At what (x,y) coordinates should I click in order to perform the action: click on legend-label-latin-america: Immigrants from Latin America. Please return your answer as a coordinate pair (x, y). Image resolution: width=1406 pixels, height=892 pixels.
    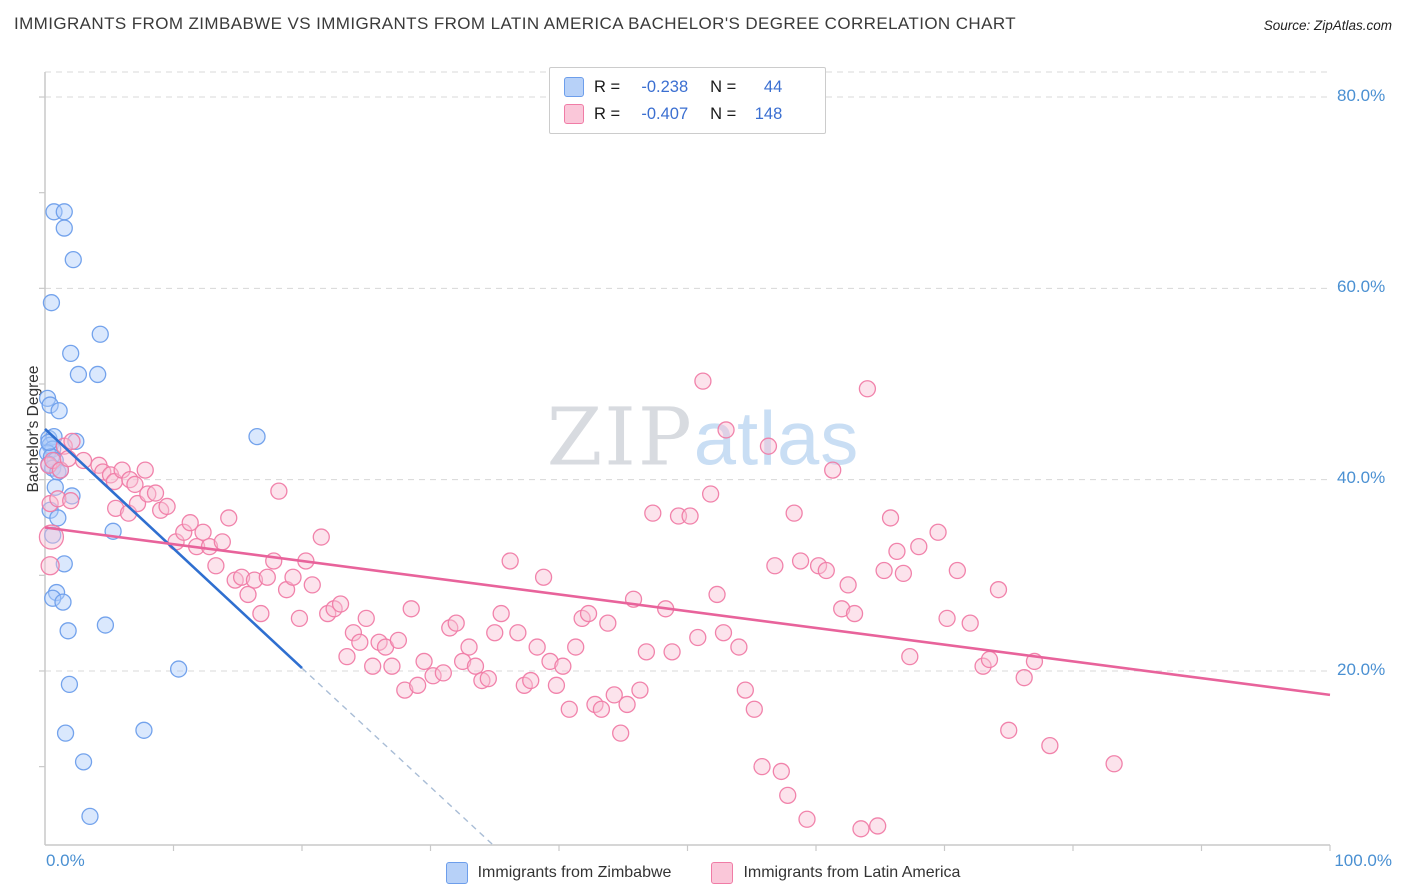
    Looking at the image, I should click on (852, 872).